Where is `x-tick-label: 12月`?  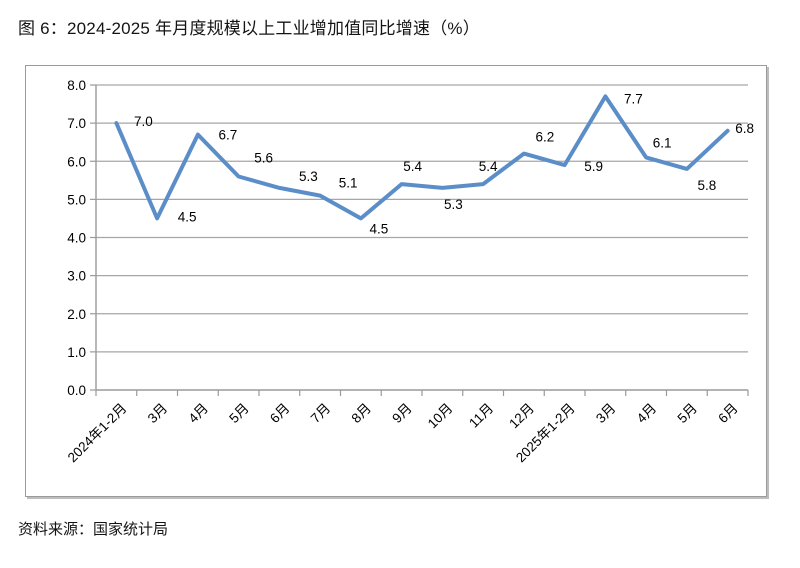 x-tick-label: 12月 is located at coordinates (521, 416).